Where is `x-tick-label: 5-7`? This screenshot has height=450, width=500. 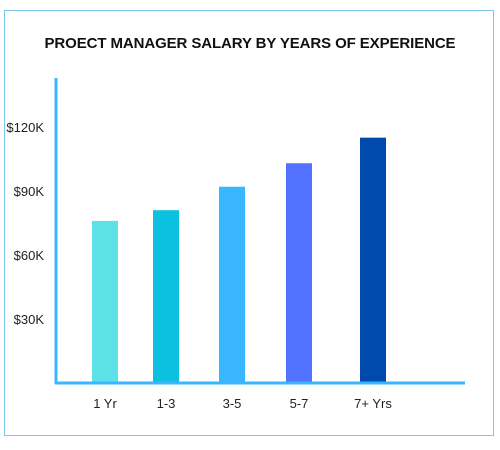
x-tick-label: 5-7 is located at coordinates (299, 403).